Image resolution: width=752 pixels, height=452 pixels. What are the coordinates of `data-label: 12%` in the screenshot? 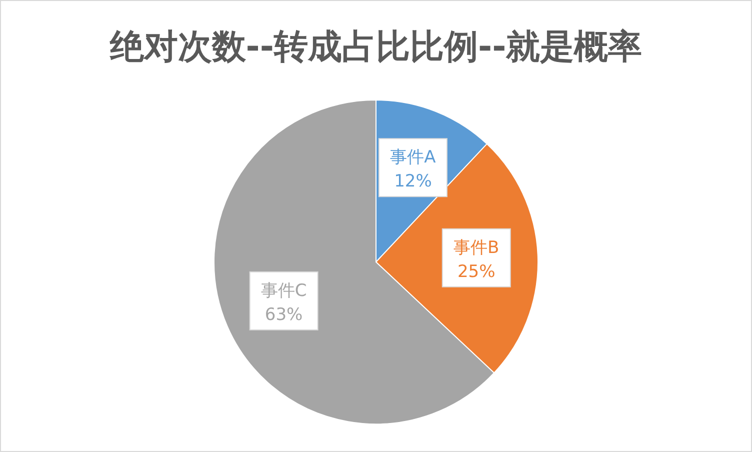 It's located at (413, 182).